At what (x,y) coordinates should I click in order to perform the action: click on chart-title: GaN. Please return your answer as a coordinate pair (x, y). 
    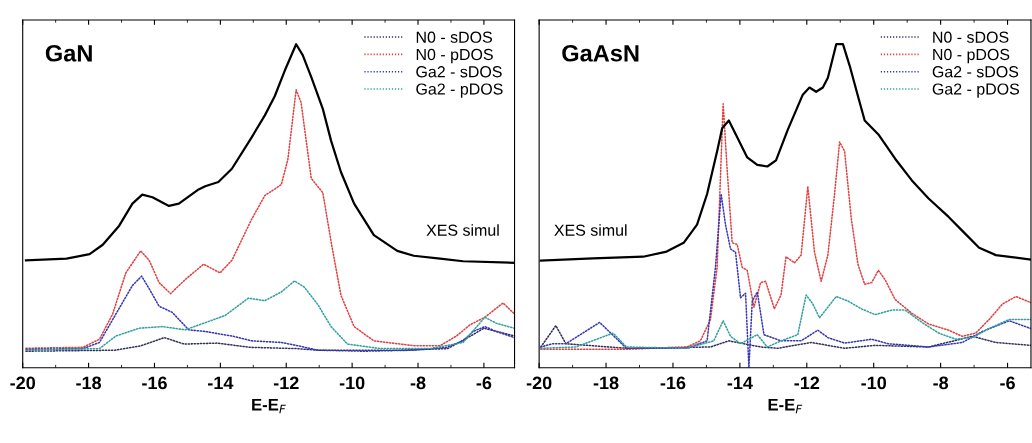
    Looking at the image, I should click on (68, 53).